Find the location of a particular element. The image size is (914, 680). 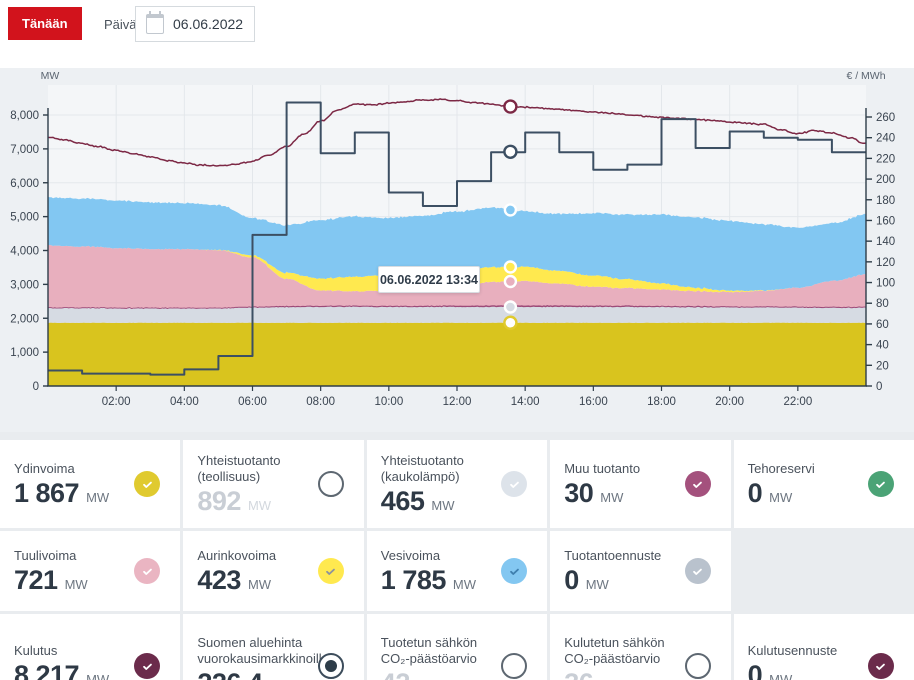

card-kulutetun-co2: Kulutetun sähkön CO₂-päästöarvio36g/kWh is located at coordinates (640, 647).